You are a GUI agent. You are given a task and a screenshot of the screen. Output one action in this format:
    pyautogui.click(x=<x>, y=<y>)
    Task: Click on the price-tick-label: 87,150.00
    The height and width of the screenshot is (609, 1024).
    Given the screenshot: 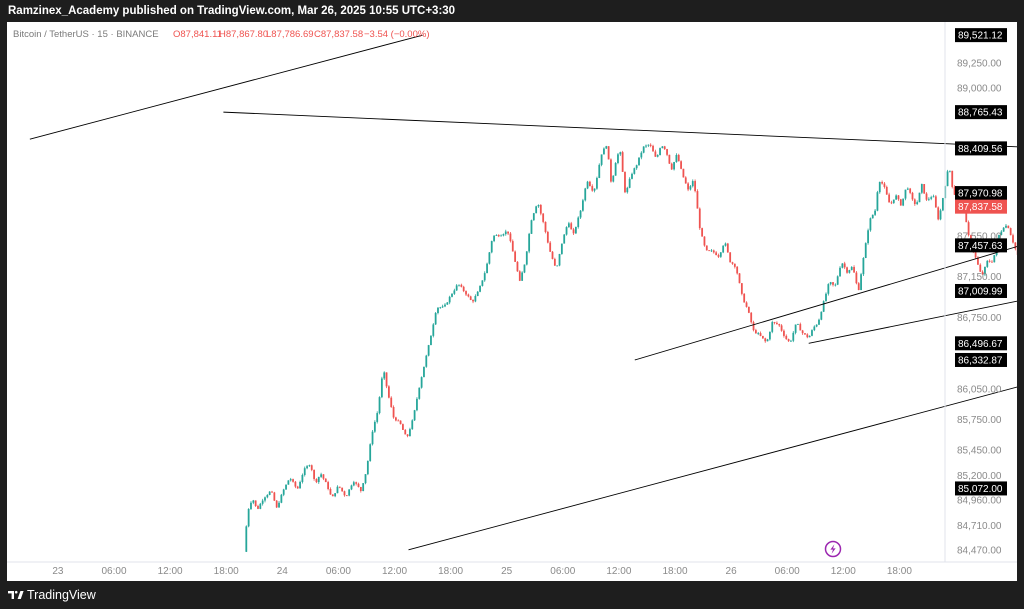 What is the action you would take?
    pyautogui.click(x=979, y=277)
    